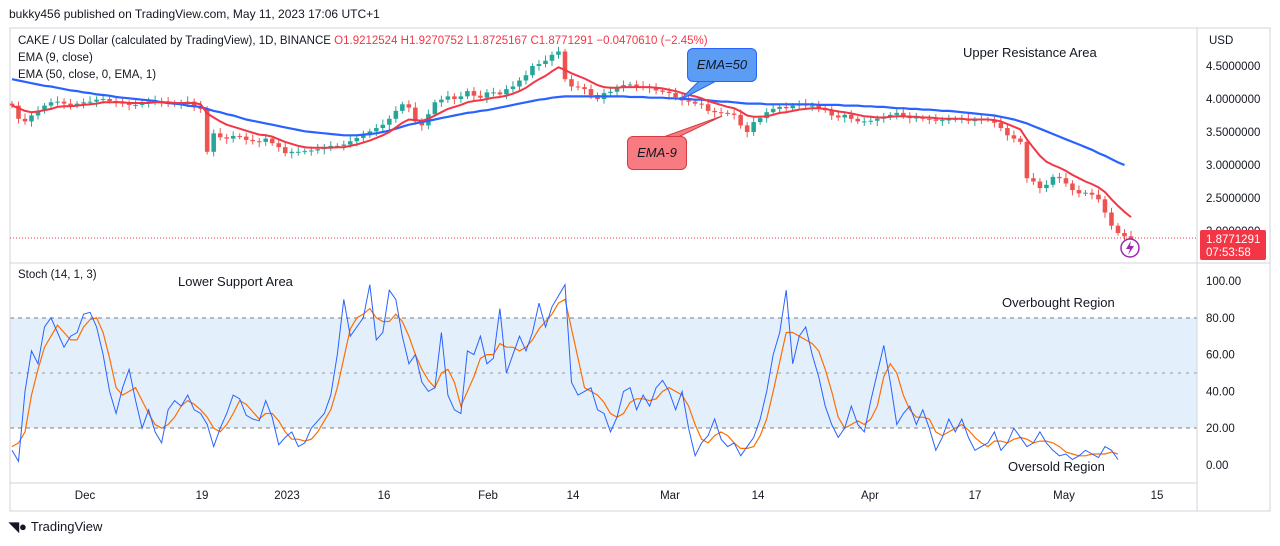 The image size is (1280, 546). What do you see at coordinates (1223, 282) in the screenshot?
I see `stoch-tick-label: 100.00` at bounding box center [1223, 282].